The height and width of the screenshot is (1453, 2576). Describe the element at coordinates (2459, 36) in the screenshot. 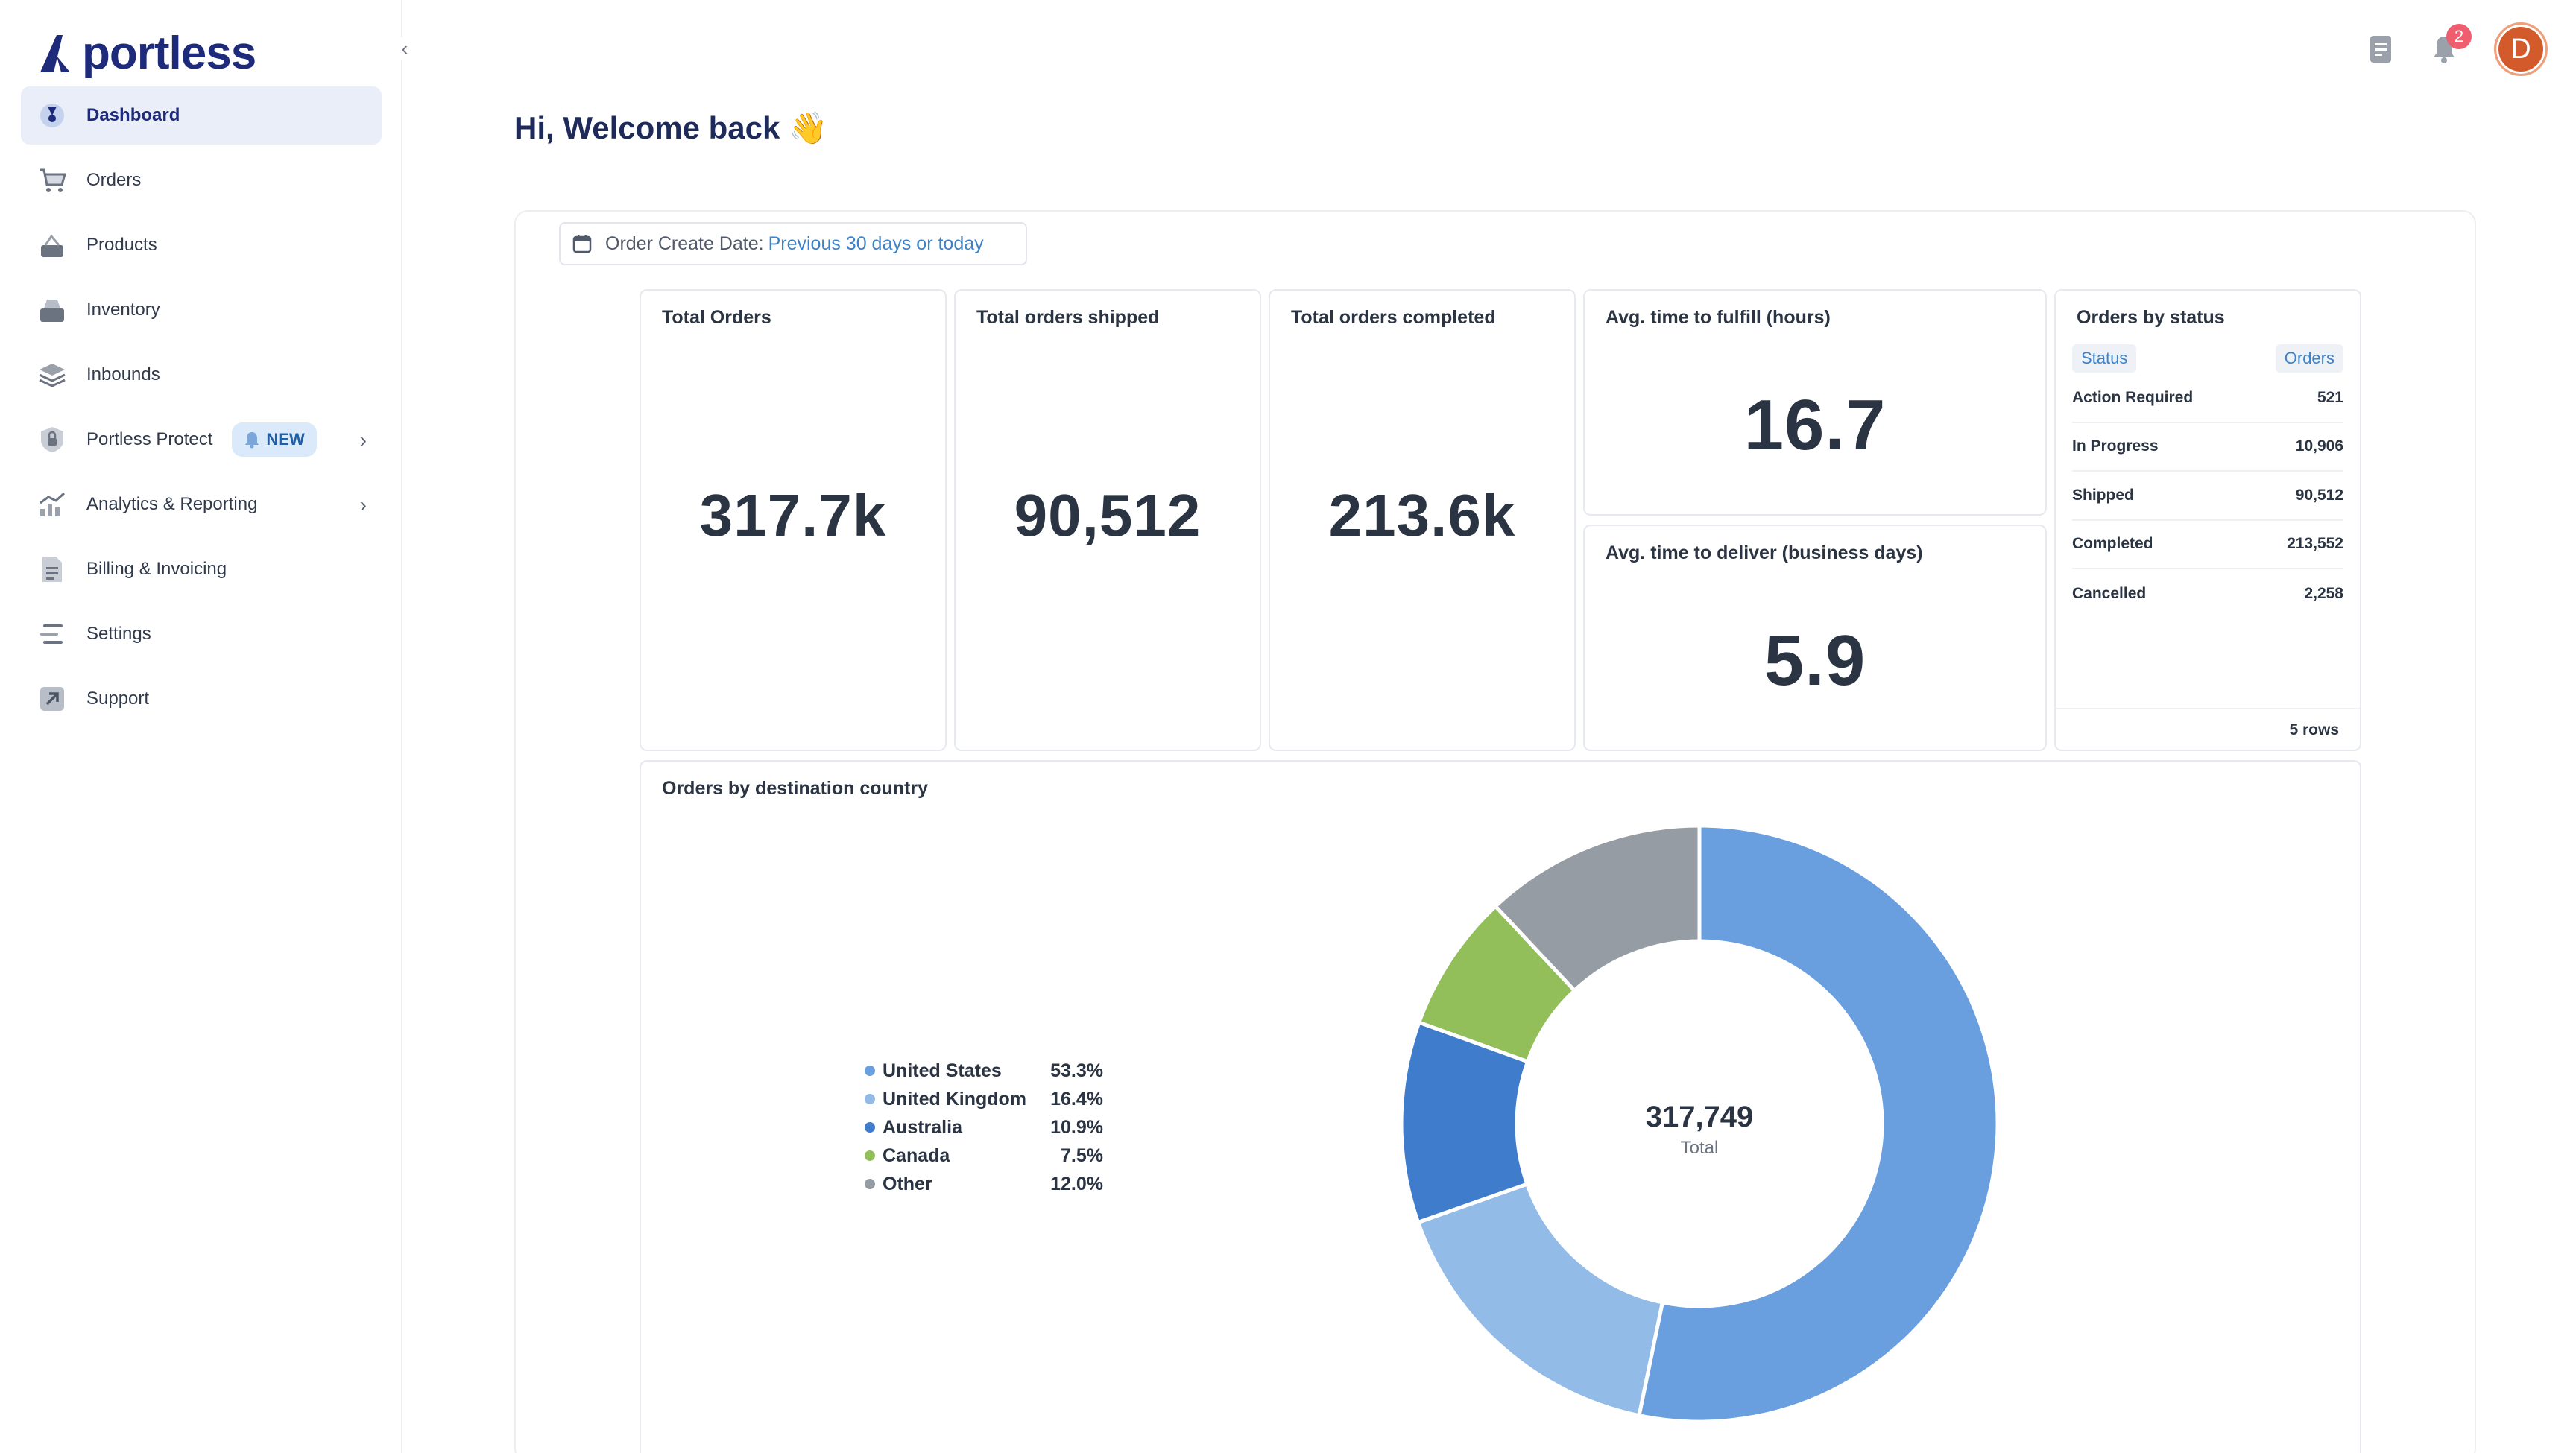

I see `notification-count-badge: 2` at that location.